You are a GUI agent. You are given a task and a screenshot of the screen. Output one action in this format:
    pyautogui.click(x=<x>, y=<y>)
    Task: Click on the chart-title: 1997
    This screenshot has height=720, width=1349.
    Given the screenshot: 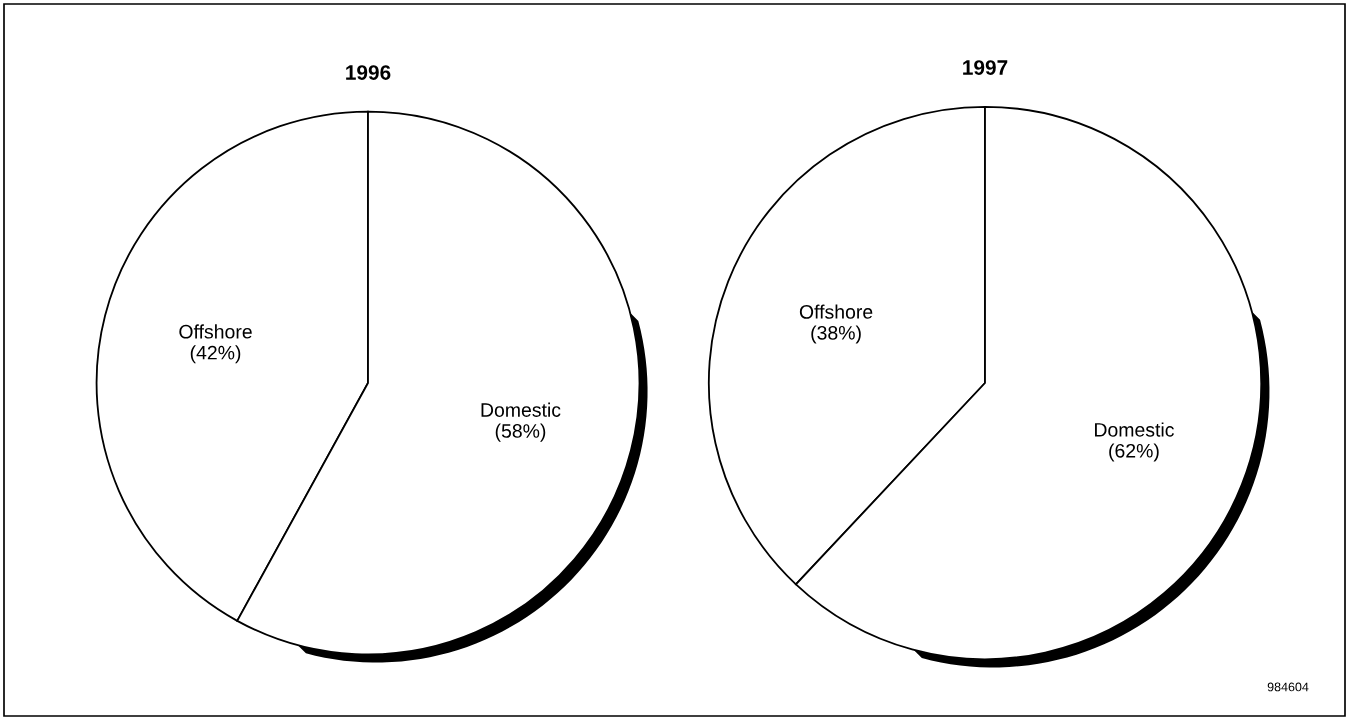 What is the action you would take?
    pyautogui.click(x=985, y=67)
    